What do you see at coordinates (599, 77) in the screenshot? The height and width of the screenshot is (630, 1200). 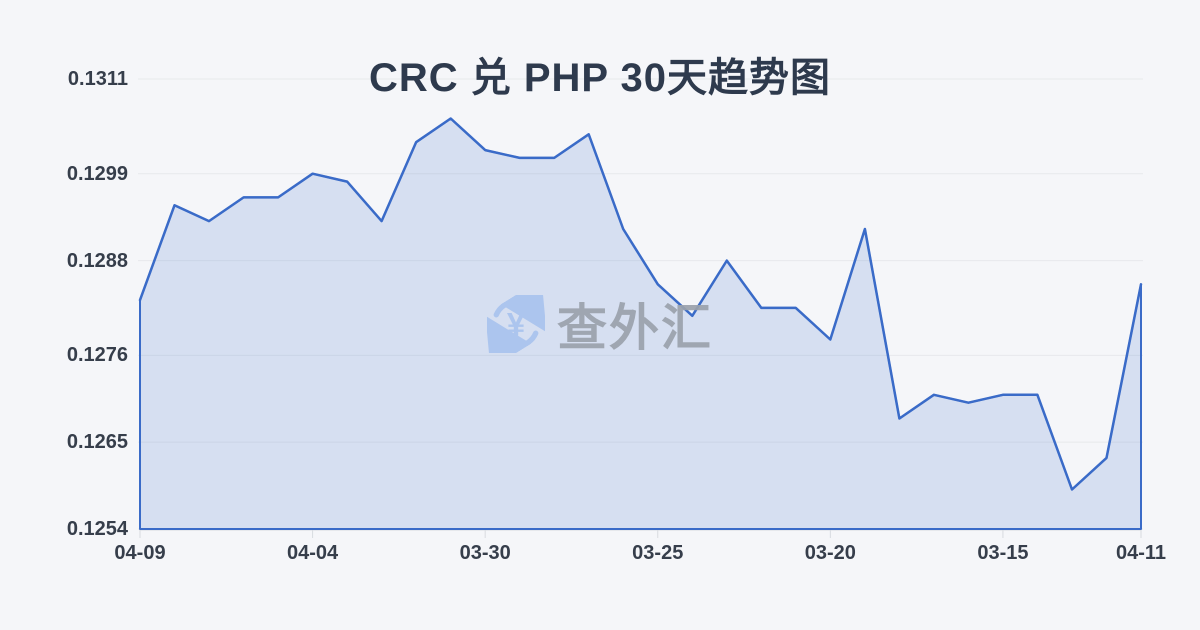 I see `page-title: CRC 兑 PHP 30天趋势图` at bounding box center [599, 77].